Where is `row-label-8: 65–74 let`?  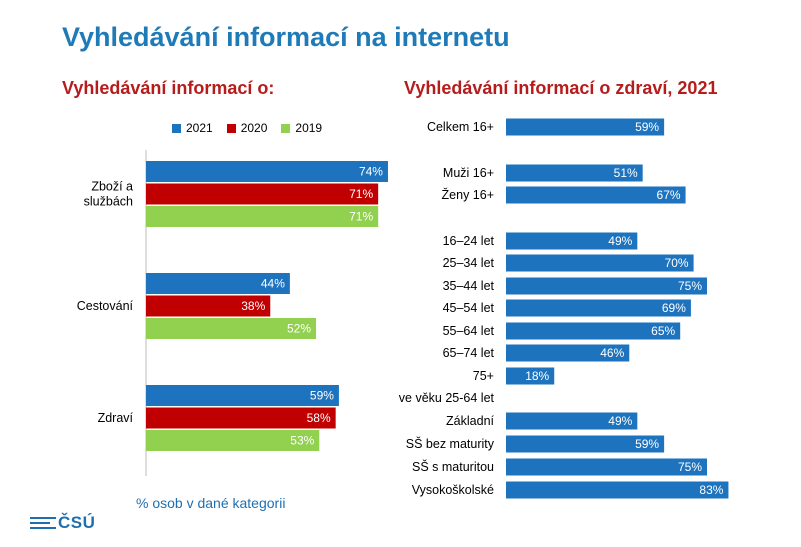 row-label-8: 65–74 let is located at coordinates (469, 353).